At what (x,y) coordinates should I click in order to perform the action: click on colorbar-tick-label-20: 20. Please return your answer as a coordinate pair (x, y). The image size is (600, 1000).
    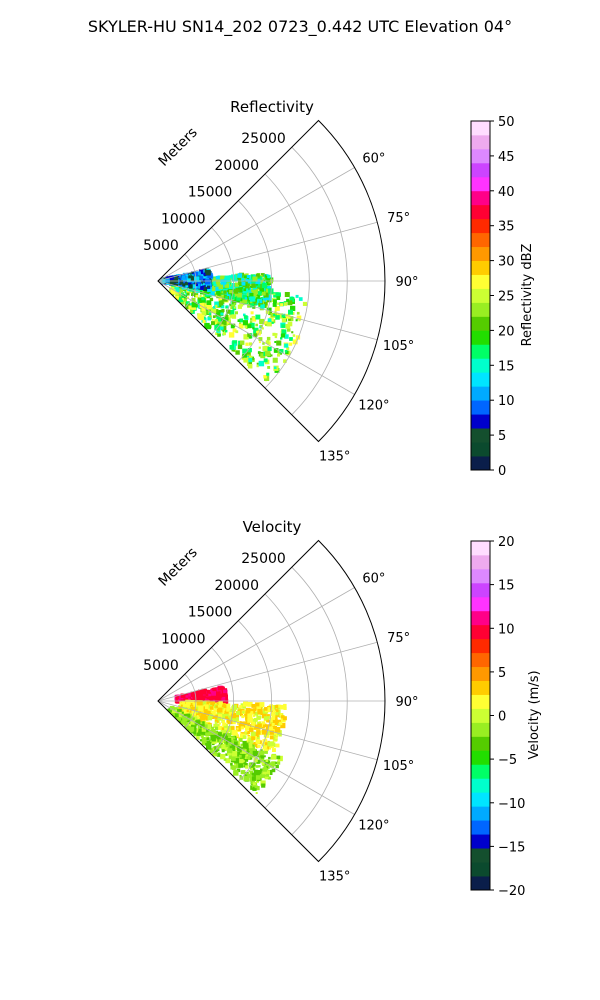
    Looking at the image, I should click on (506, 331).